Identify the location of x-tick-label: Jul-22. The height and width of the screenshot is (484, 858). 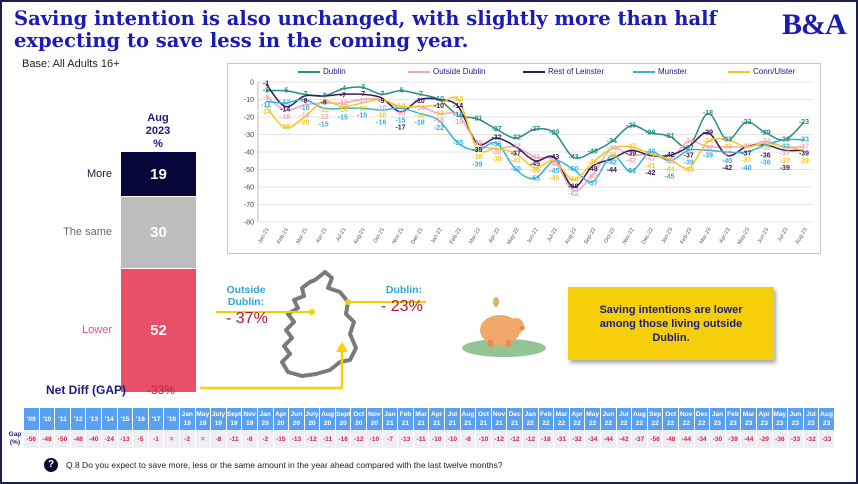
(552, 235).